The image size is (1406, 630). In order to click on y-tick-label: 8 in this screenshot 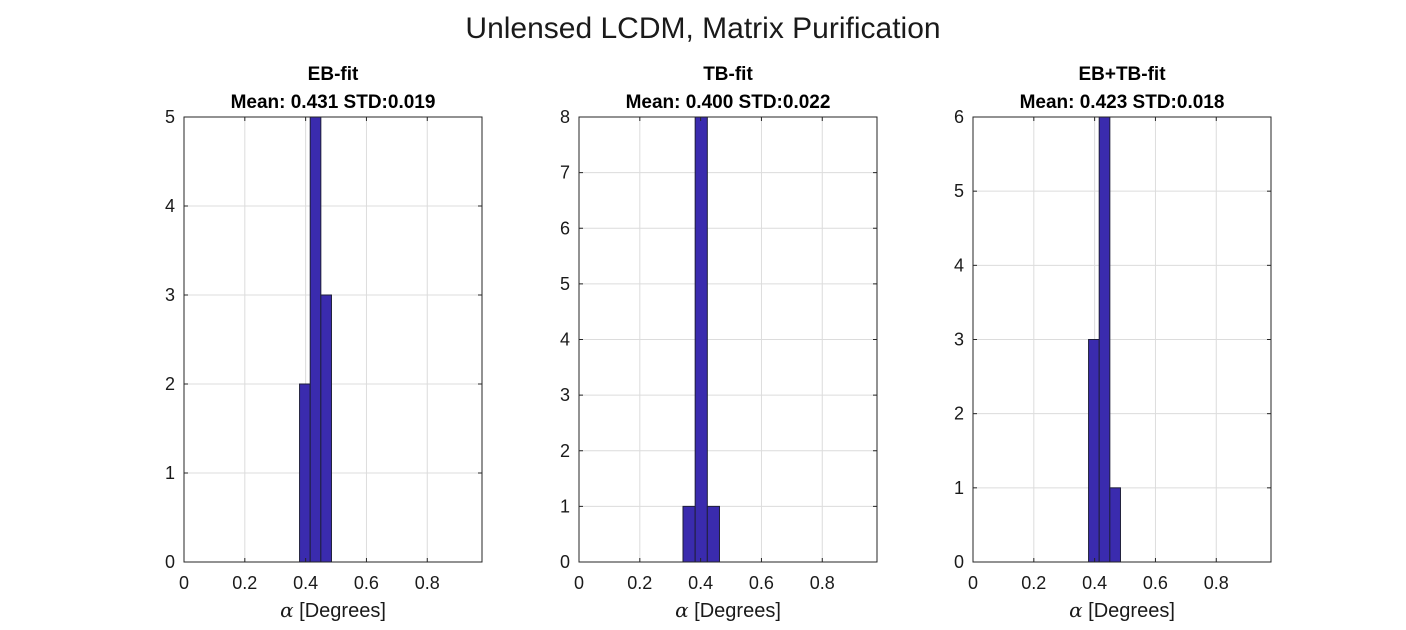, I will do `click(565, 117)`.